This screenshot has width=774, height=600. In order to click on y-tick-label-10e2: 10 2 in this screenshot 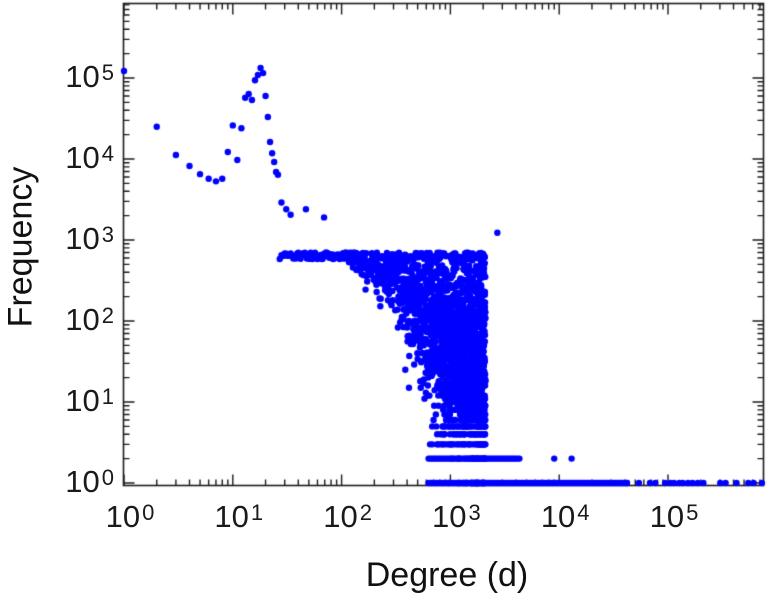, I will do `click(89, 319)`.